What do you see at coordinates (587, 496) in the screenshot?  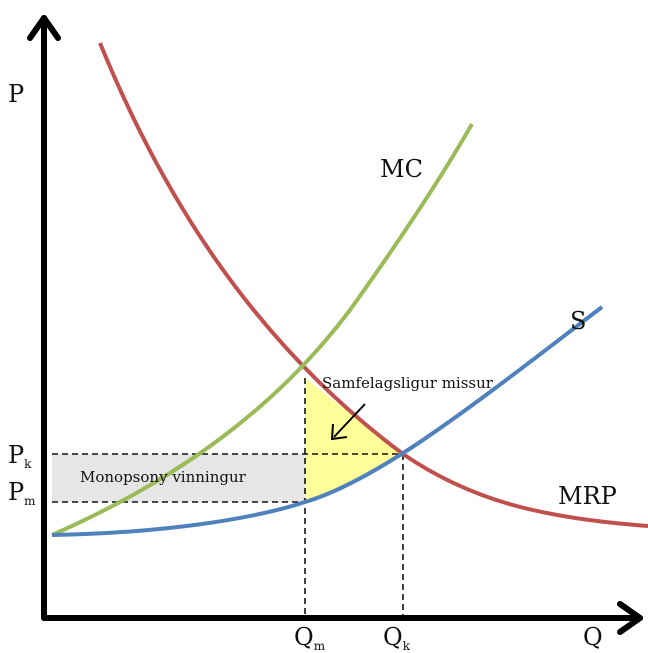 I see `mrp-label: MRP` at bounding box center [587, 496].